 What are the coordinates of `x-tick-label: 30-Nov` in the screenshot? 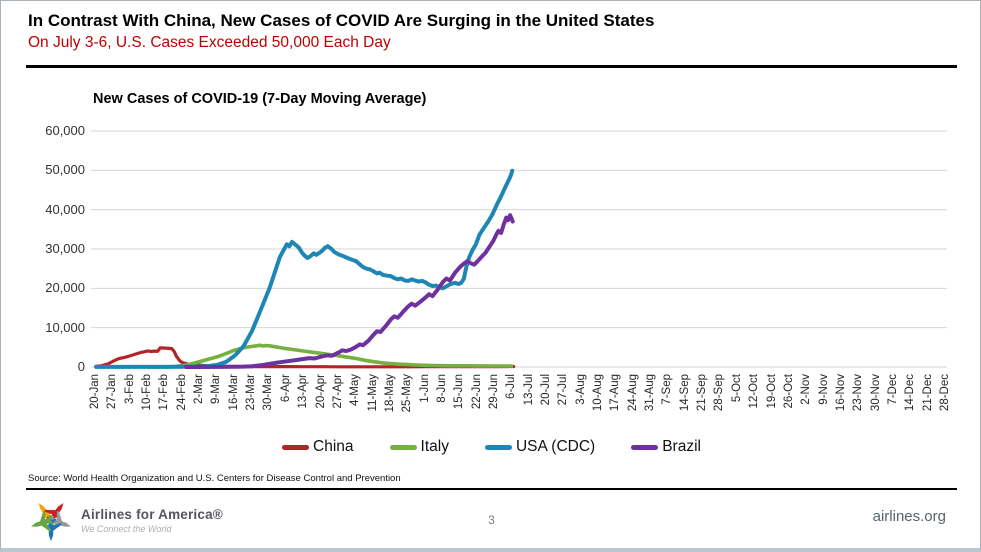 It's located at (875, 393).